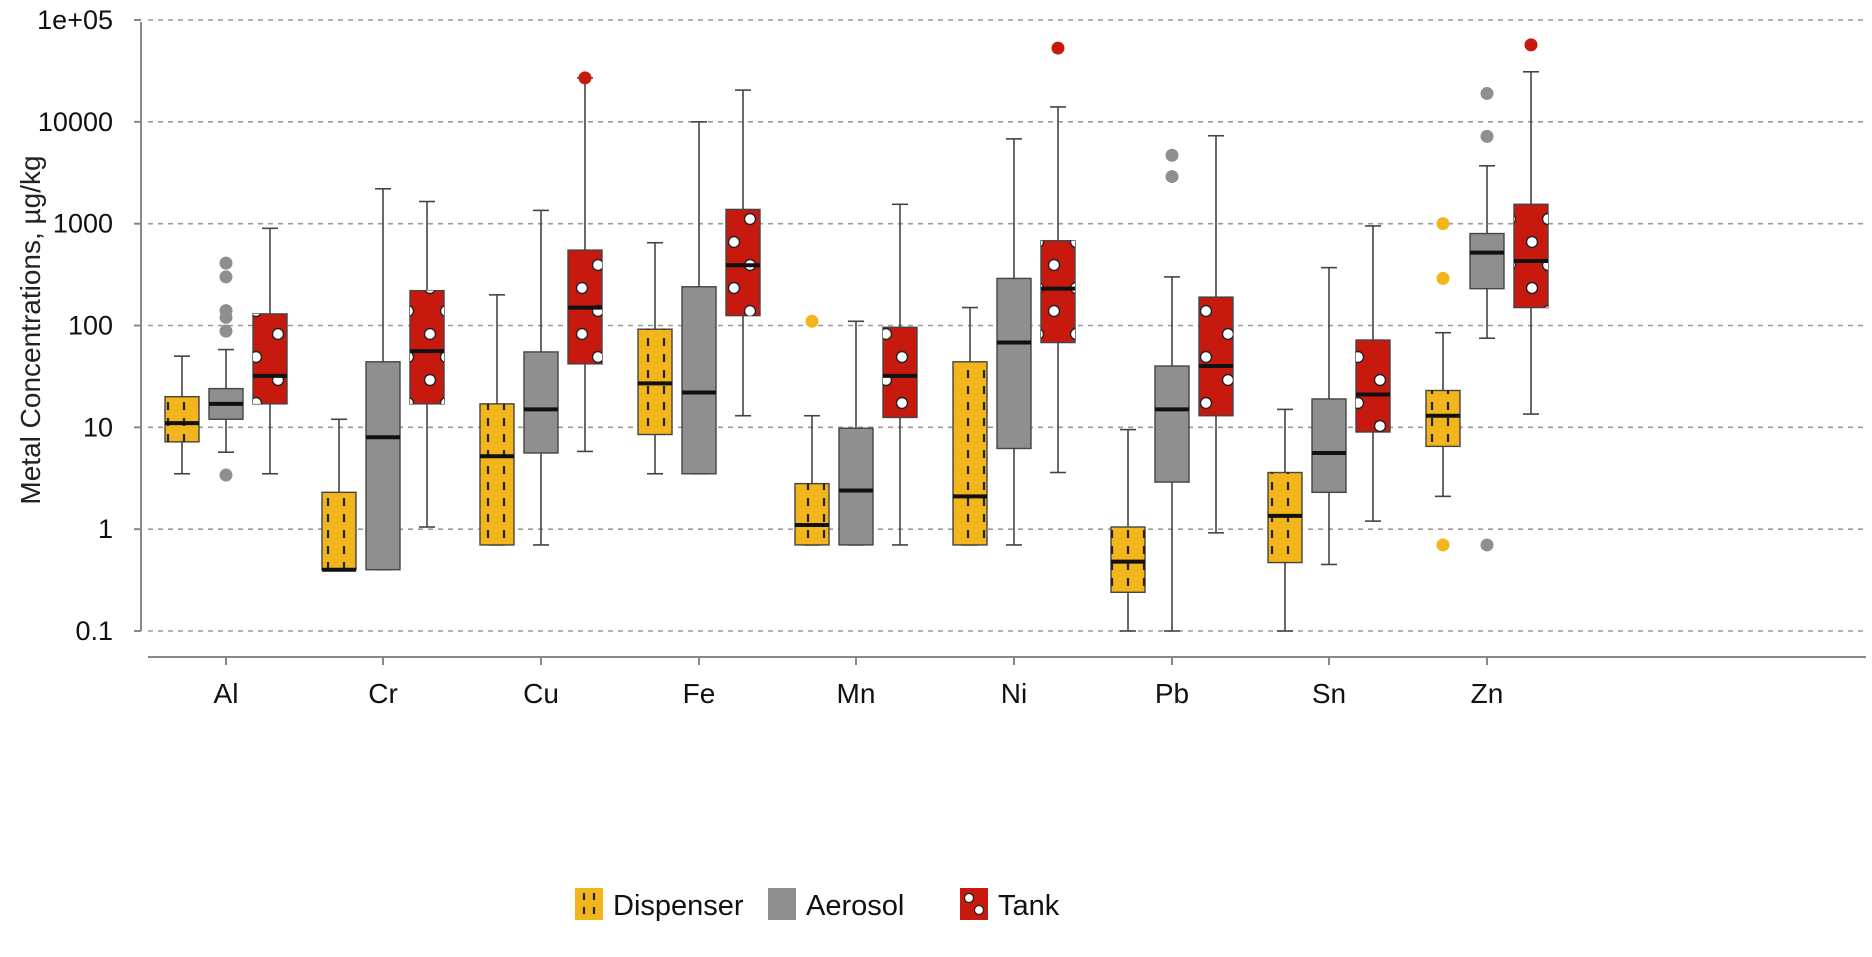 The height and width of the screenshot is (957, 1872). I want to click on box-dispenser-cu, so click(497, 420).